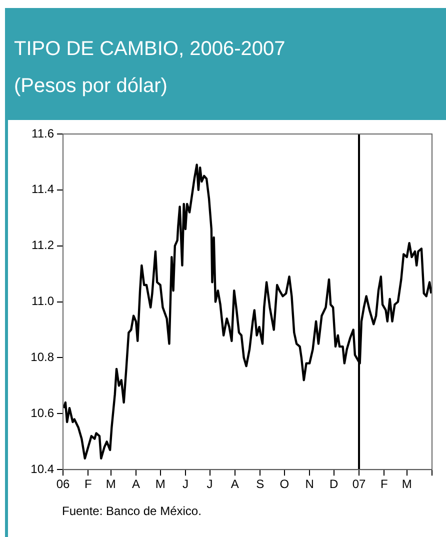 Image resolution: width=446 pixels, height=537 pixels. I want to click on y-tick-label: 11.4, so click(43, 189).